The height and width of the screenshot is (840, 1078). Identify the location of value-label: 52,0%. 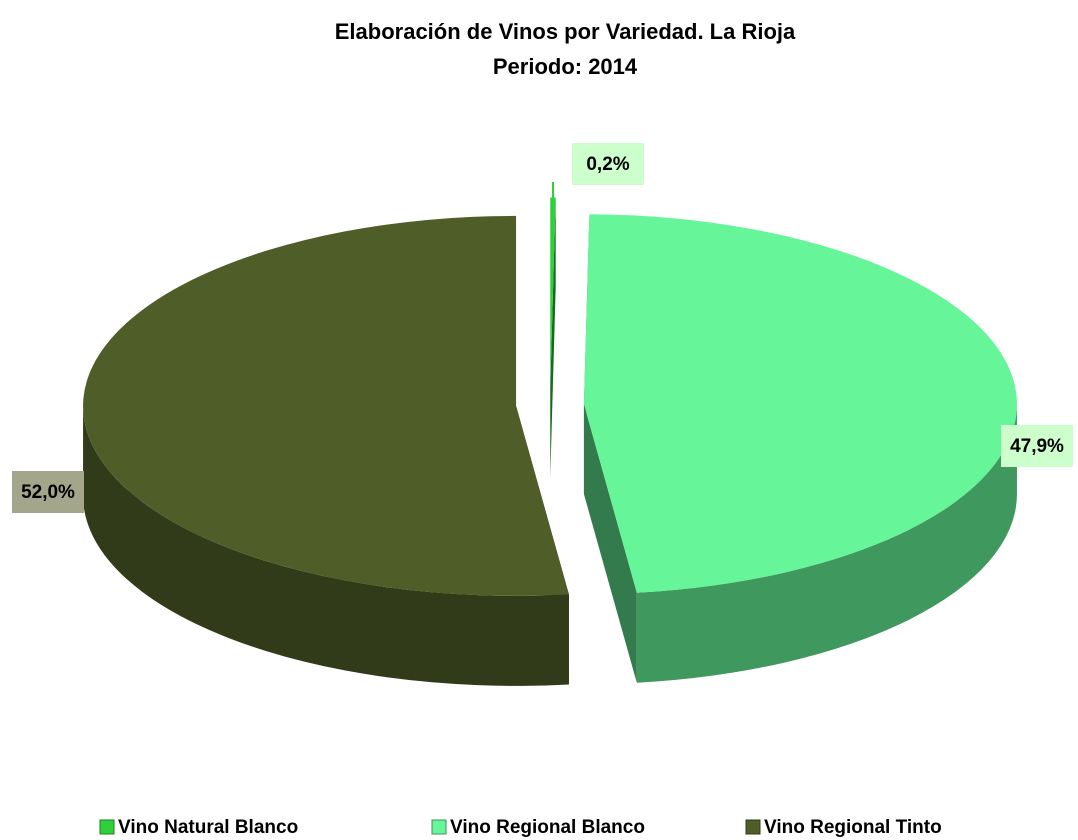
(48, 492).